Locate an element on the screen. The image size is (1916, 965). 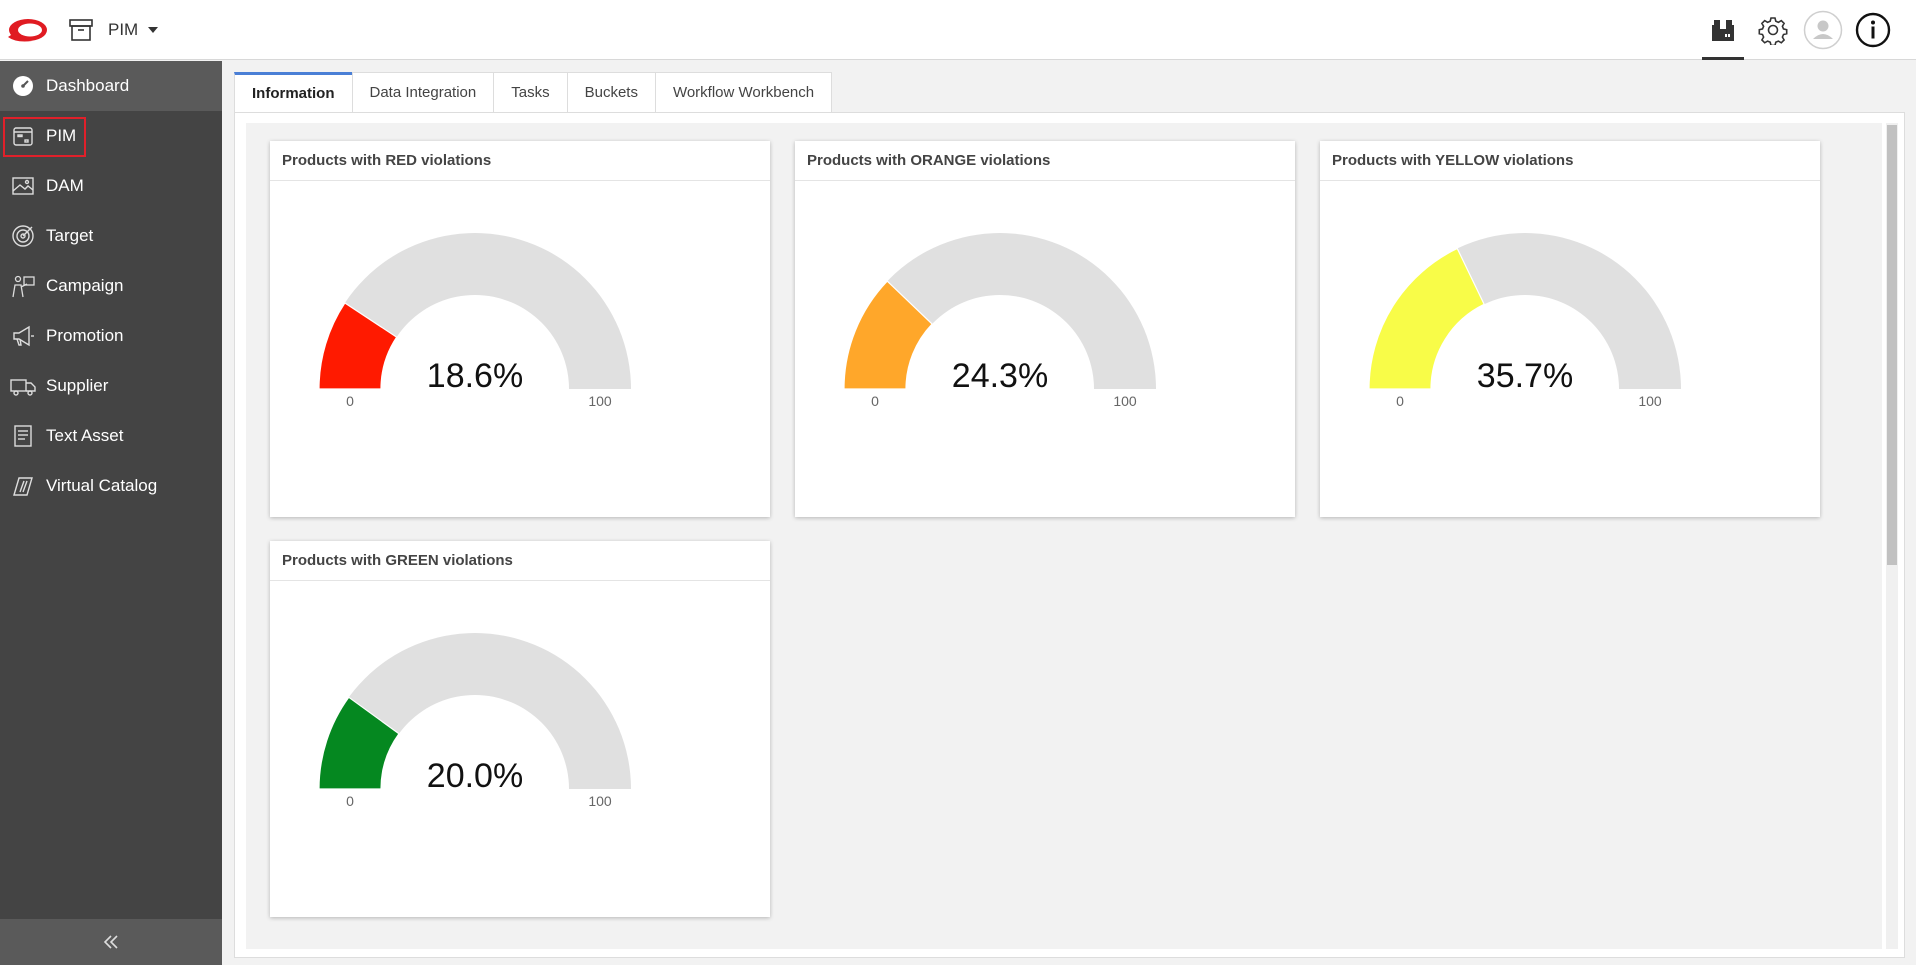
campaign-icon is located at coordinates (23, 286).